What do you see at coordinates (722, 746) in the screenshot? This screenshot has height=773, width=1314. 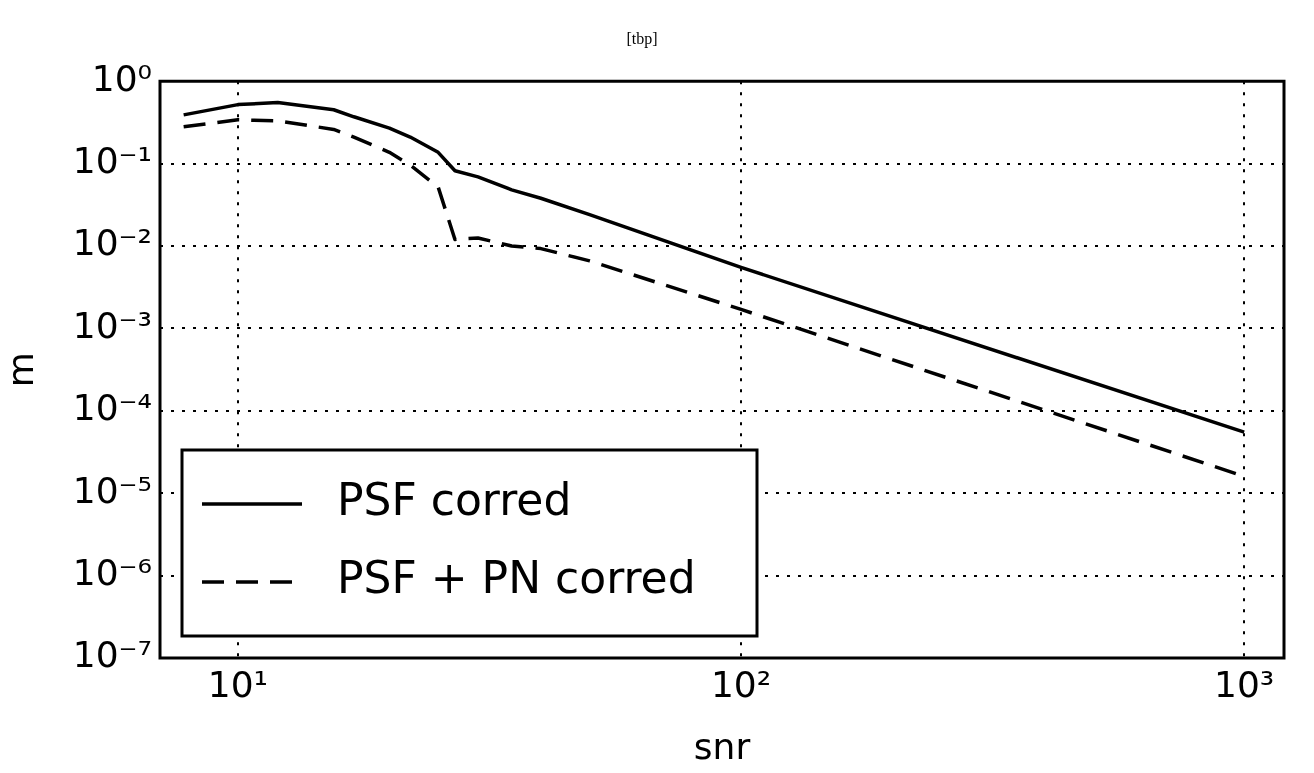 I see `x-axis-title: snr` at bounding box center [722, 746].